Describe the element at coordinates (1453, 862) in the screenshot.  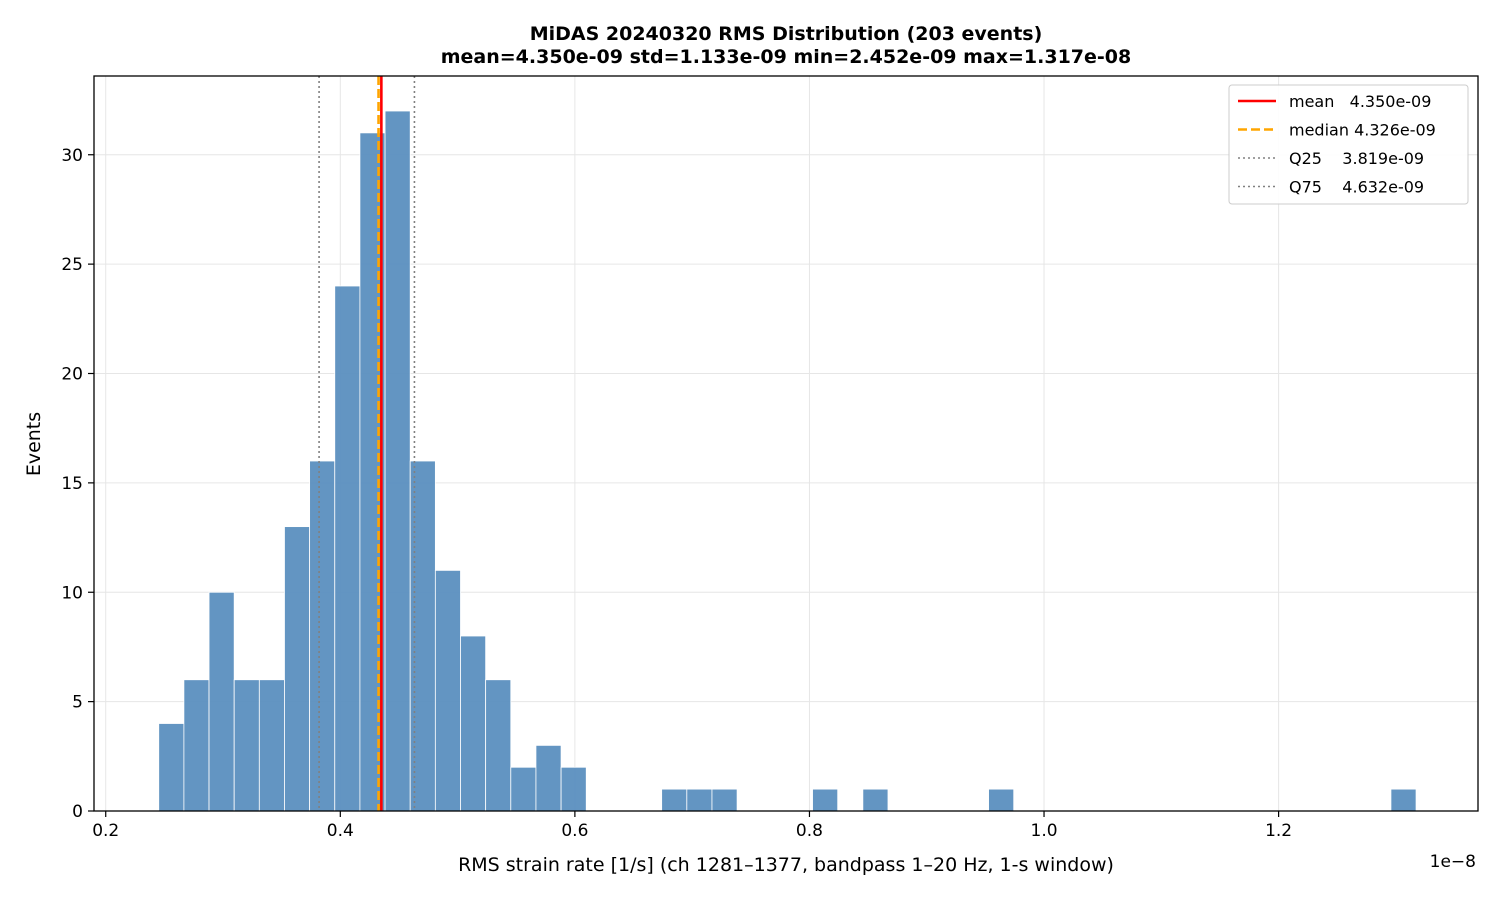
I see `x-axis-offset-label: 1e−8` at that location.